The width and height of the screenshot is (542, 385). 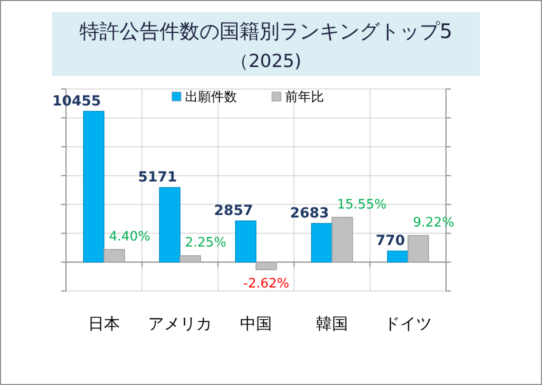 I want to click on data-label: 2857, so click(x=233, y=210).